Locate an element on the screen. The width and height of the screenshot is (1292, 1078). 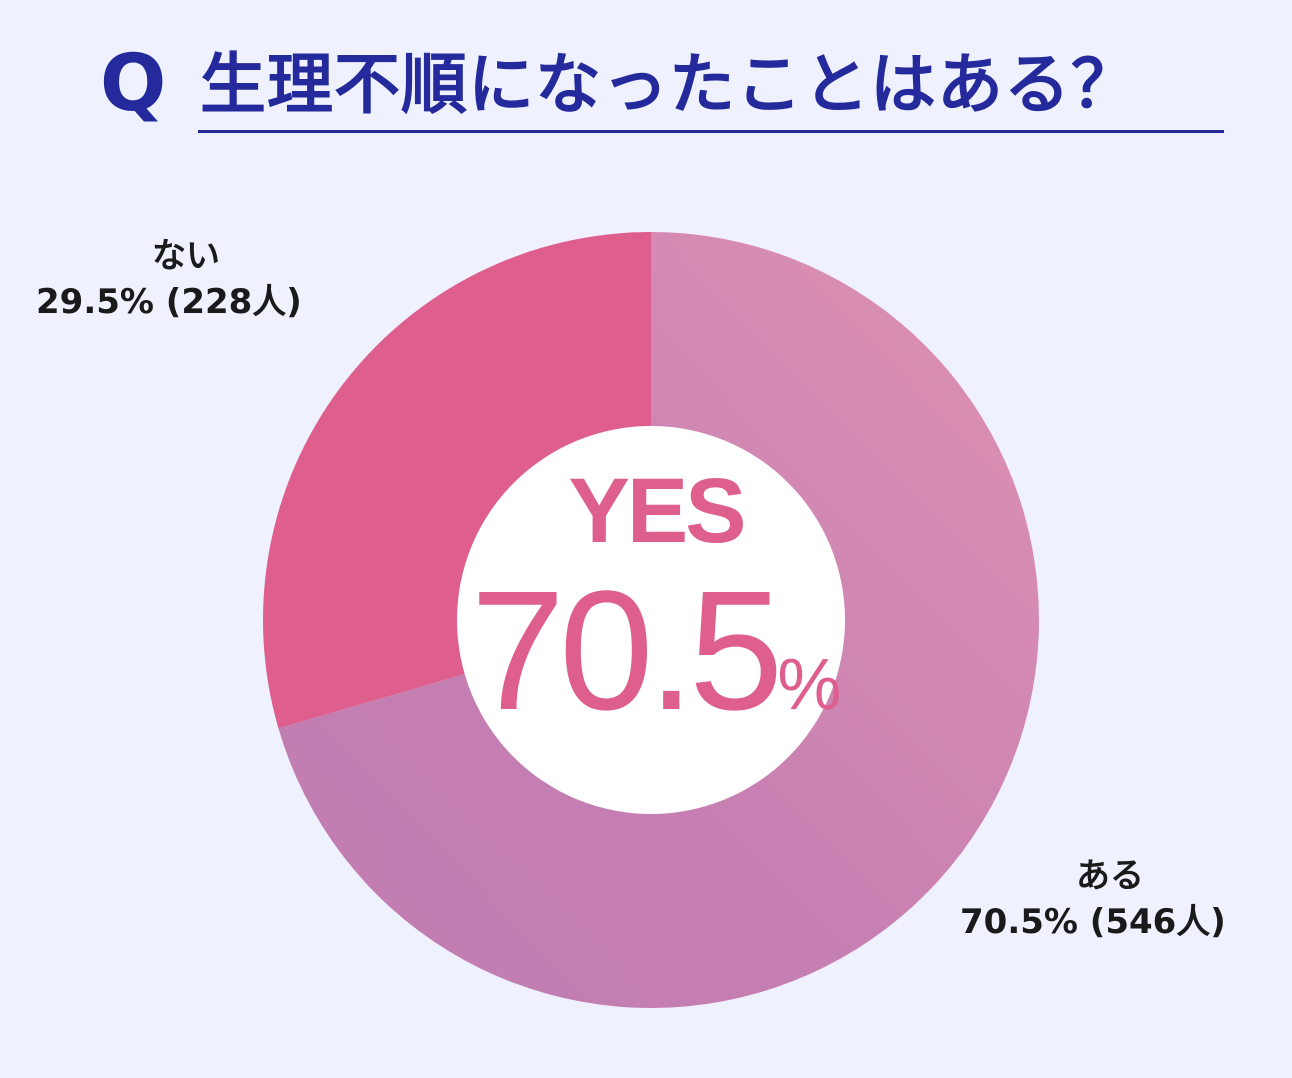
title-underline is located at coordinates (711, 131).